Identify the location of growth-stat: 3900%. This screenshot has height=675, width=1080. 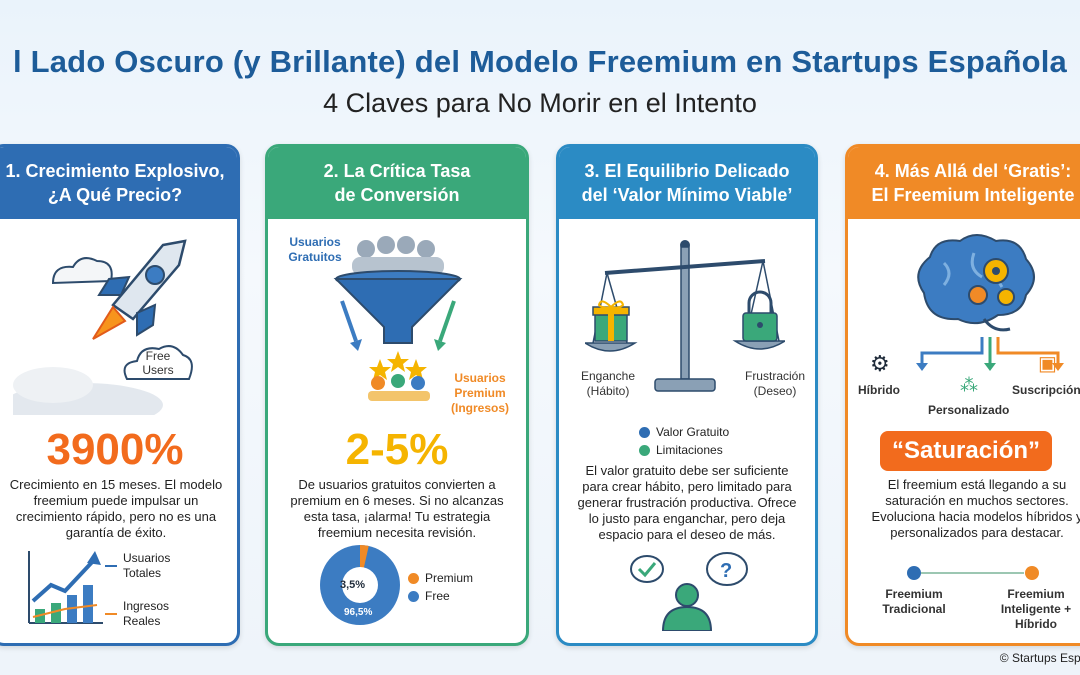
(115, 449).